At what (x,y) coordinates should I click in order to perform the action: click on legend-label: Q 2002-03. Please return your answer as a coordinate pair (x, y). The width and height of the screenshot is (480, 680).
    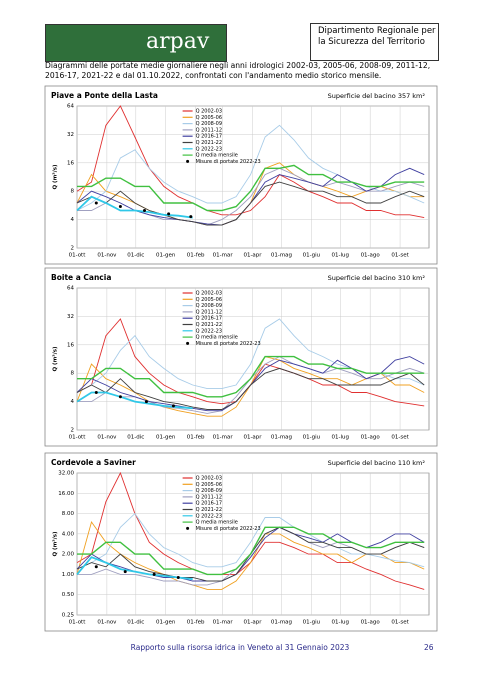
    Looking at the image, I should click on (209, 479).